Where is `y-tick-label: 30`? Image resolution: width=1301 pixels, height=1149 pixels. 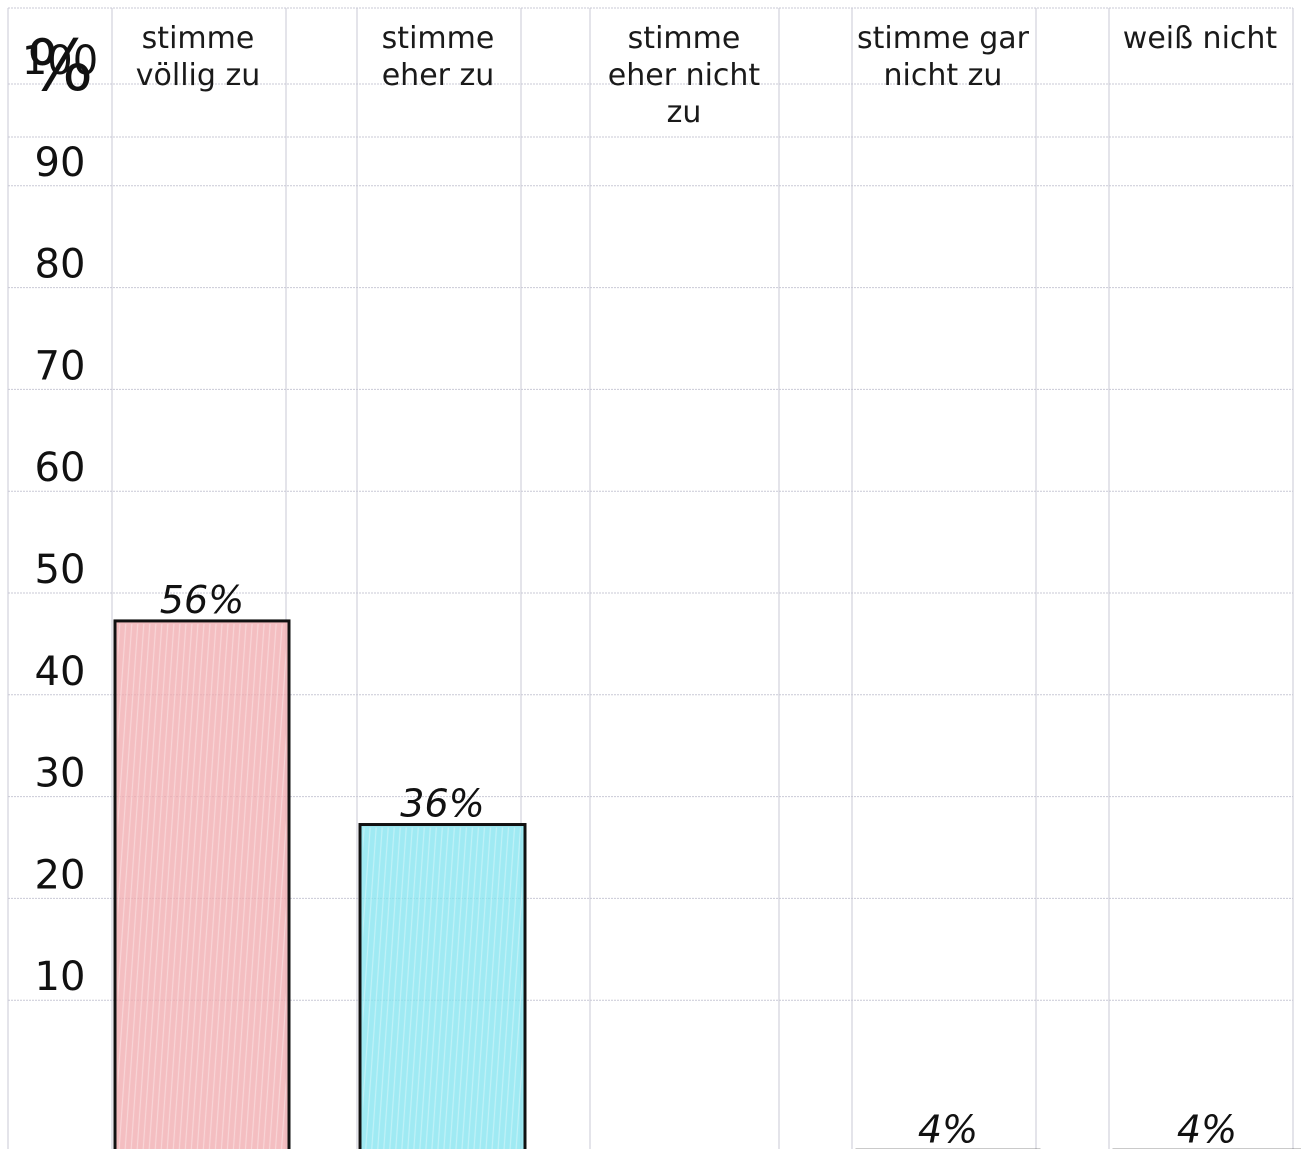
y-tick-label: 30 is located at coordinates (60, 774).